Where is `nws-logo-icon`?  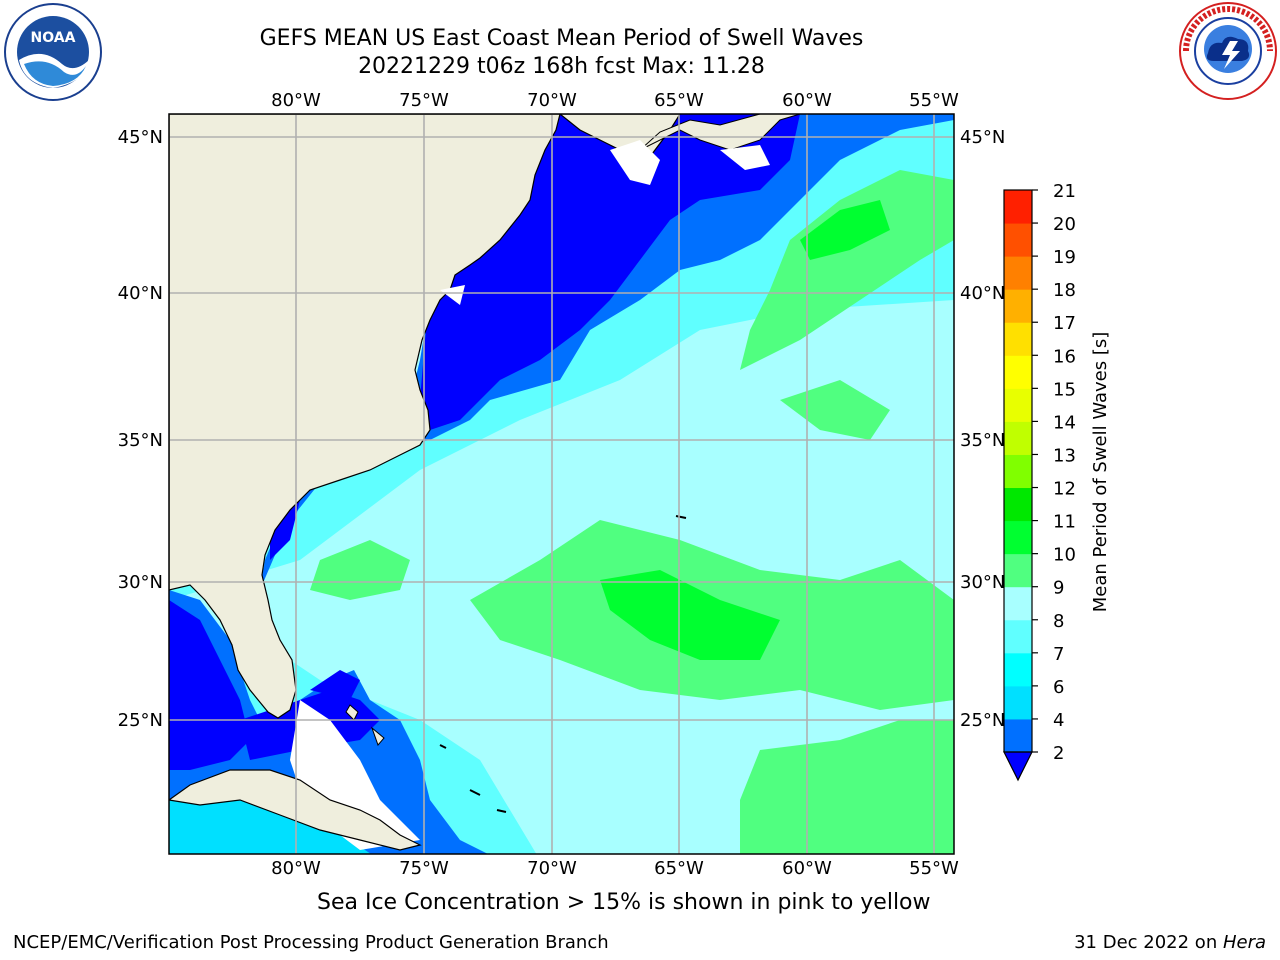
nws-logo-icon is located at coordinates (1228, 51).